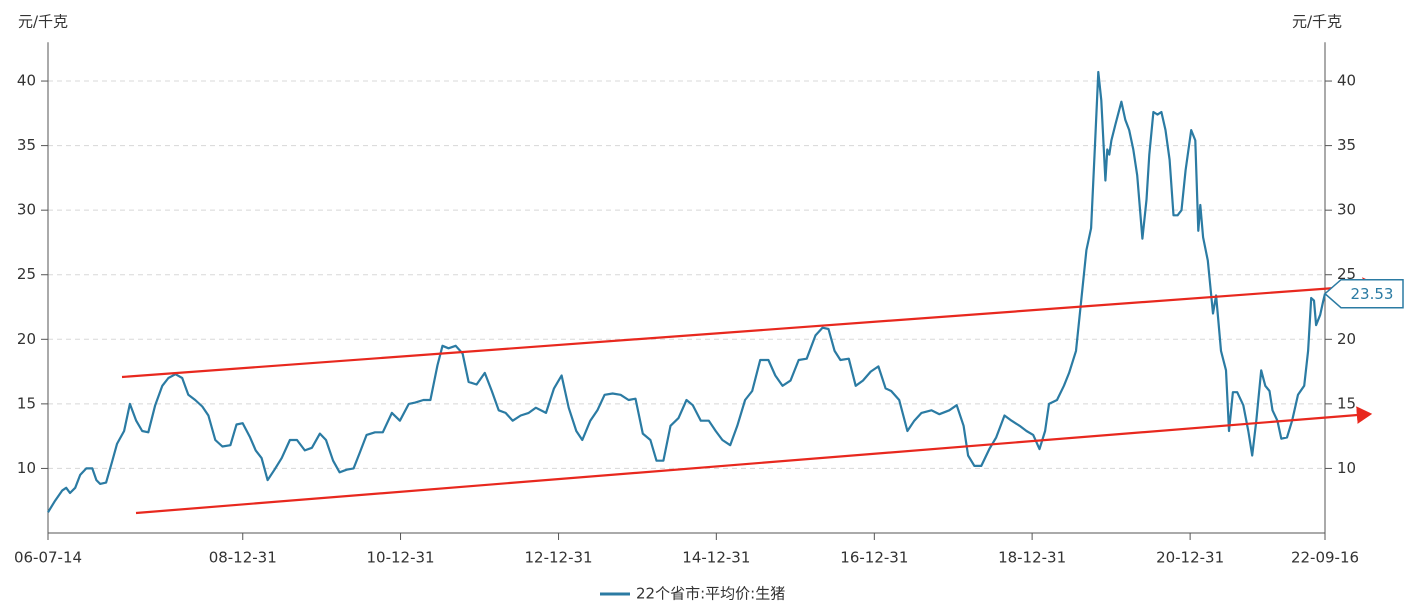 The height and width of the screenshot is (611, 1417). I want to click on trend-arrow-upper, so click(750, 328).